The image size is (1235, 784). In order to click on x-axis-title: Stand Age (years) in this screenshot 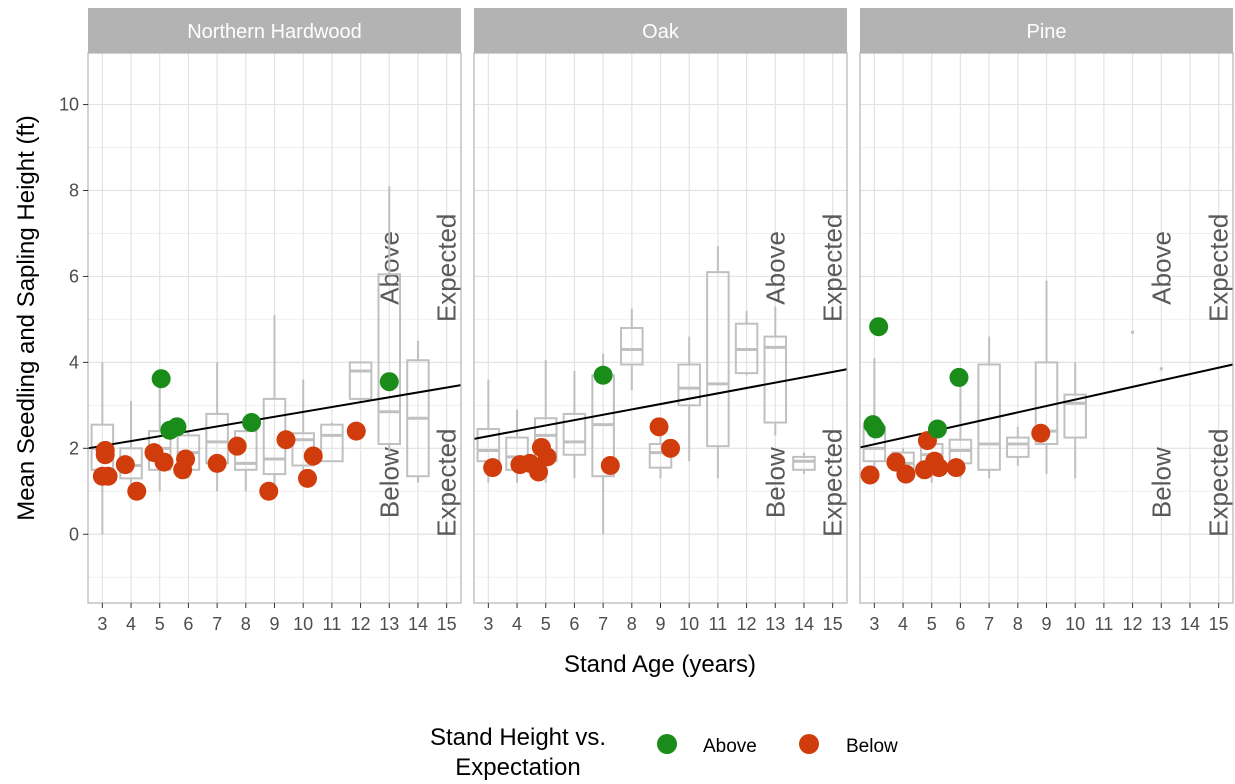, I will do `click(660, 664)`.